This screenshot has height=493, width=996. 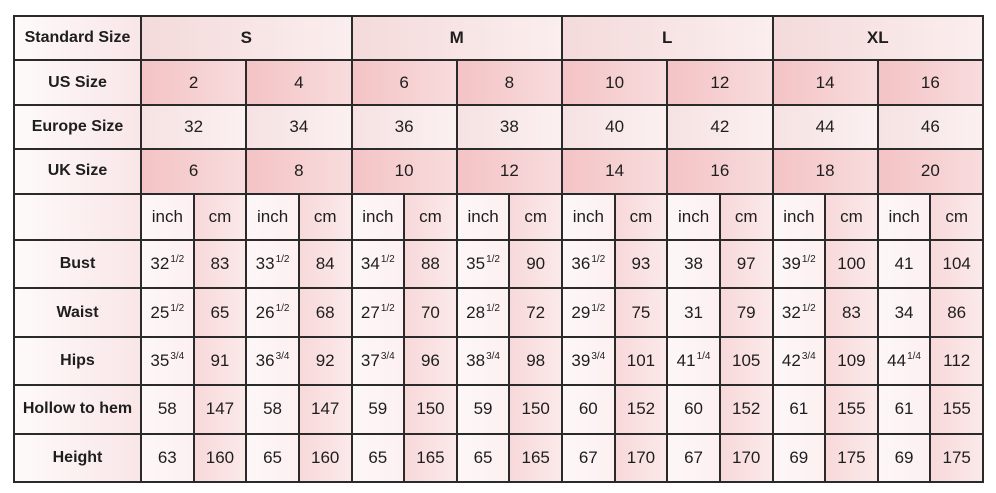 What do you see at coordinates (877, 38) in the screenshot?
I see `standard-size-cell: XL` at bounding box center [877, 38].